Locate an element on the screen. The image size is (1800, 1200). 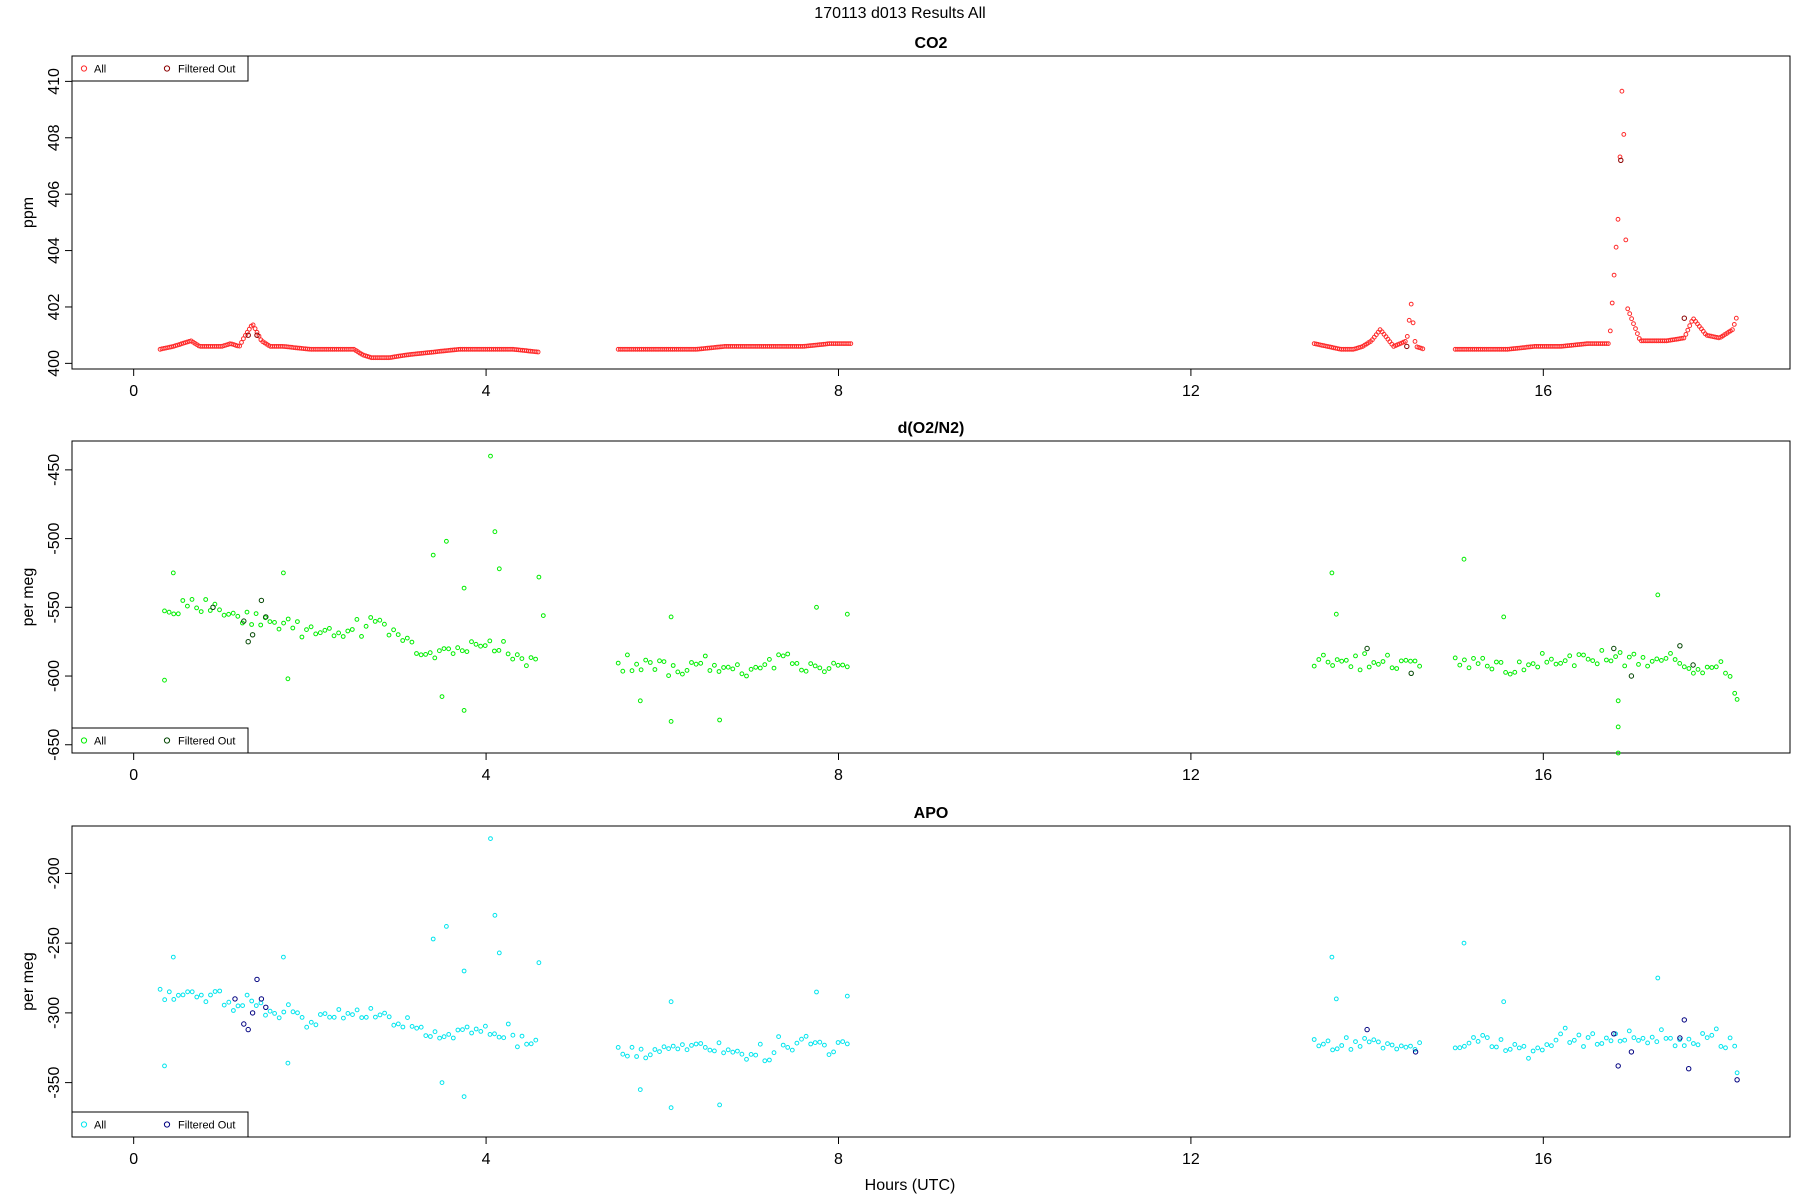
x-tick-label: 0 is located at coordinates (133, 391).